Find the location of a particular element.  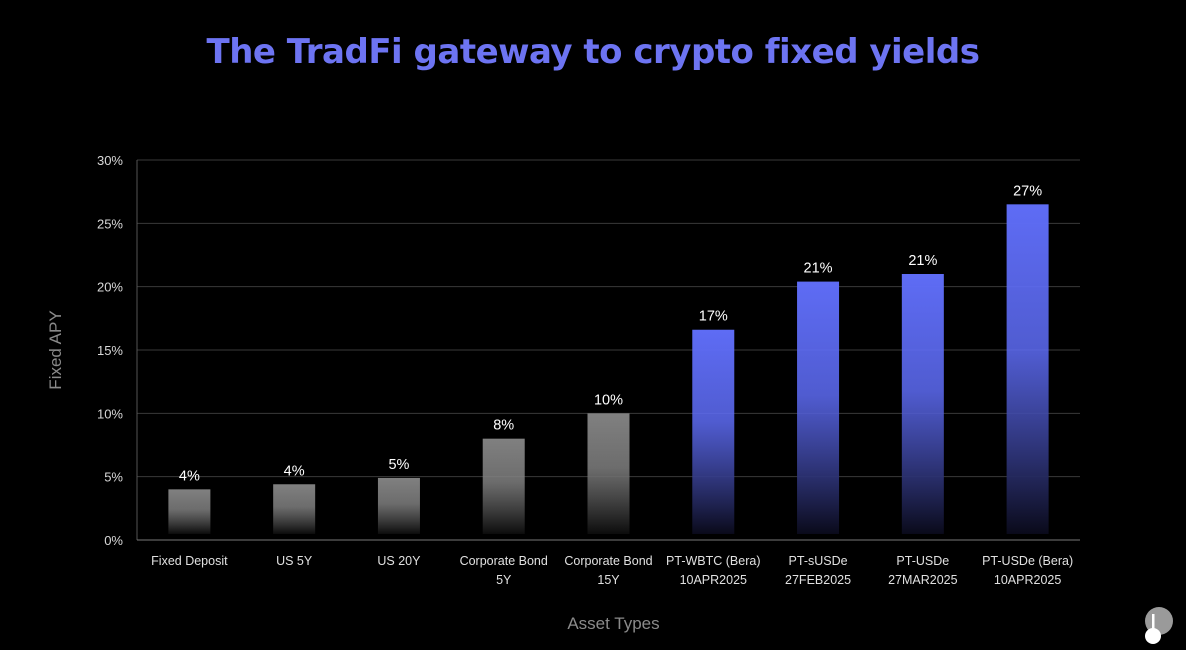

y-tick-label: 5% is located at coordinates (113, 477).